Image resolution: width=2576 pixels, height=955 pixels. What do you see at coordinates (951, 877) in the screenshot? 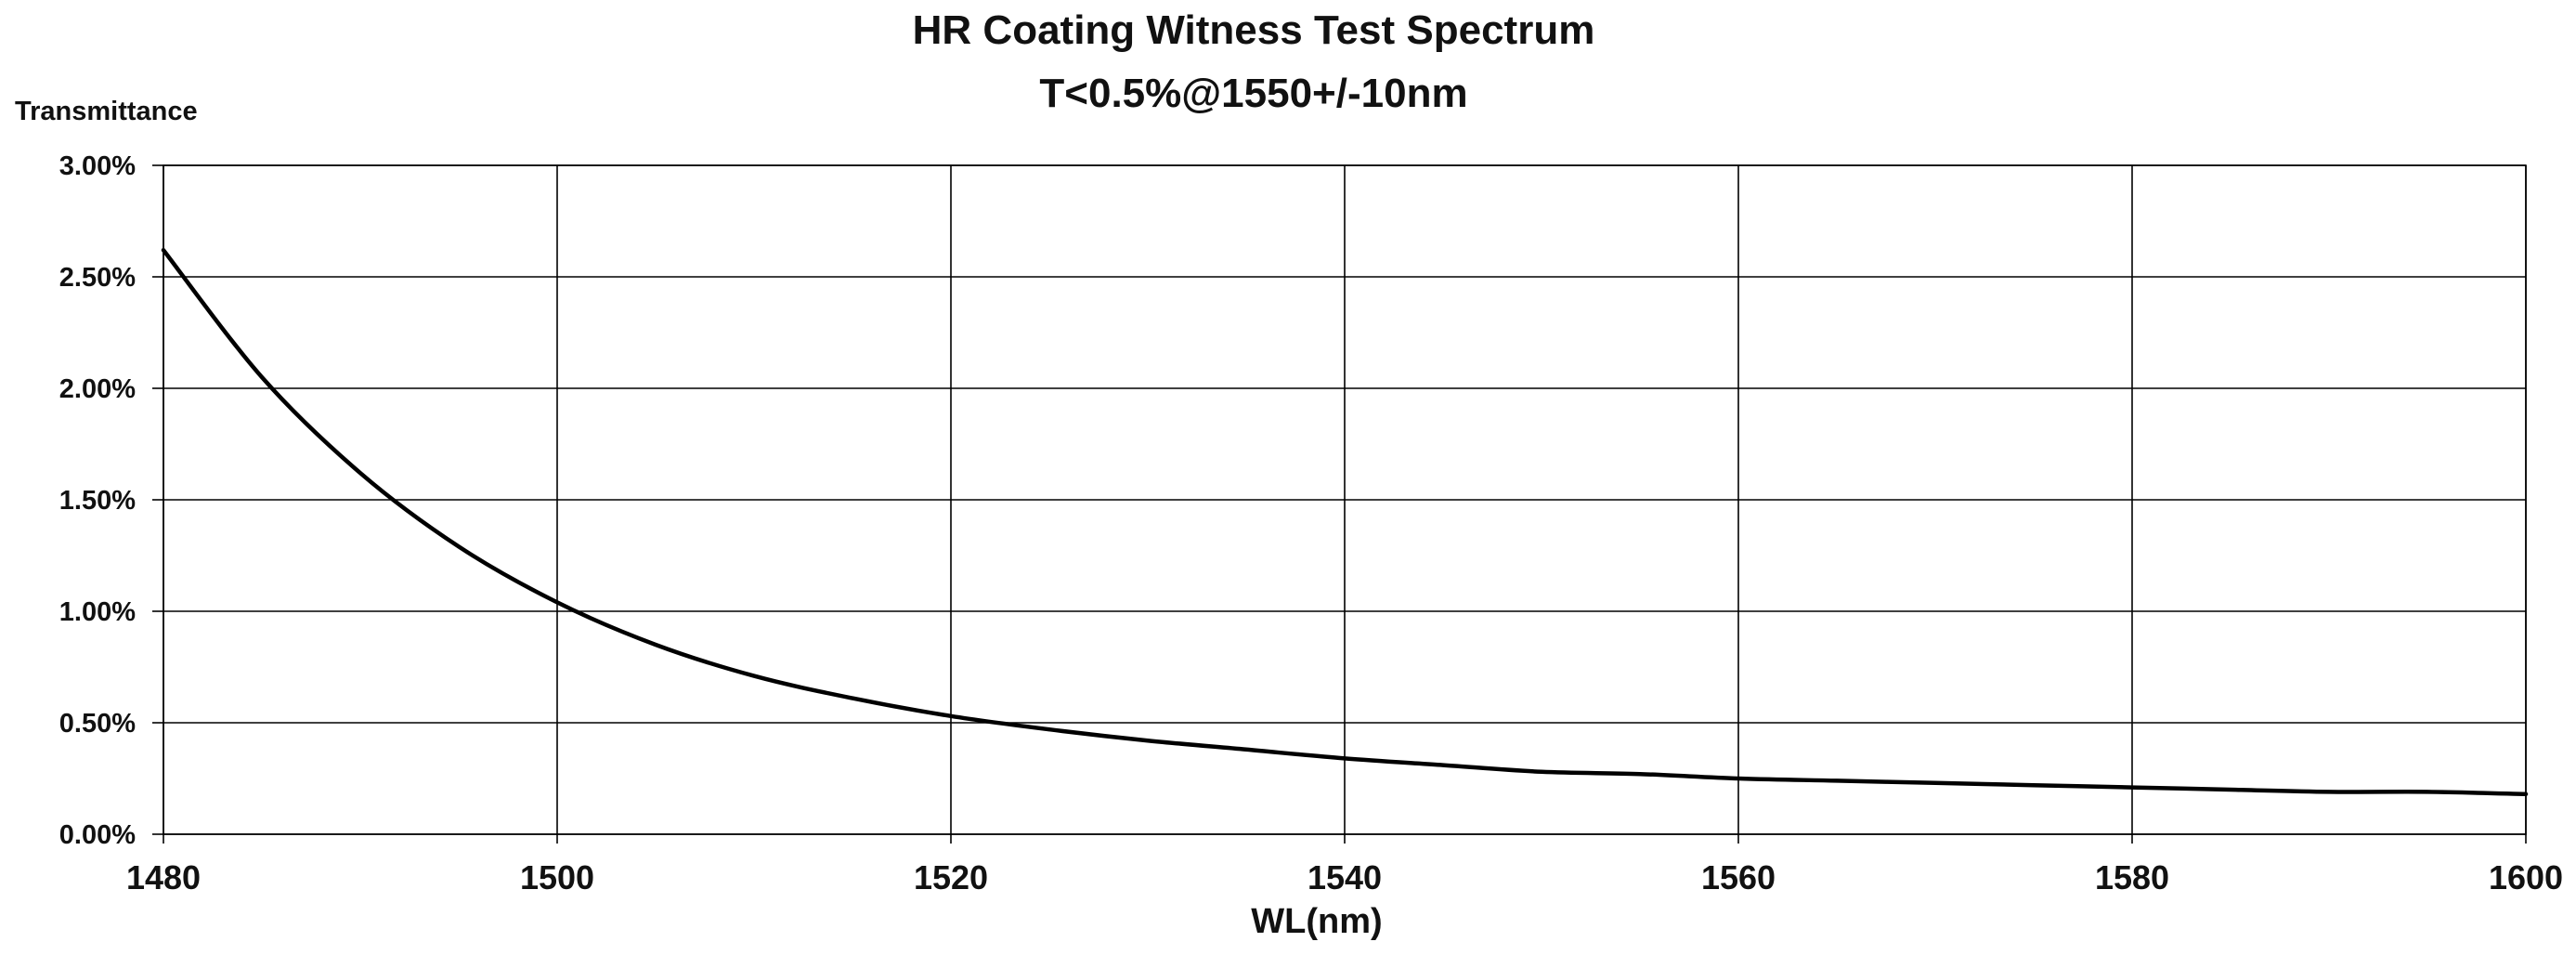
I see `x-tick-label: 1520` at bounding box center [951, 877].